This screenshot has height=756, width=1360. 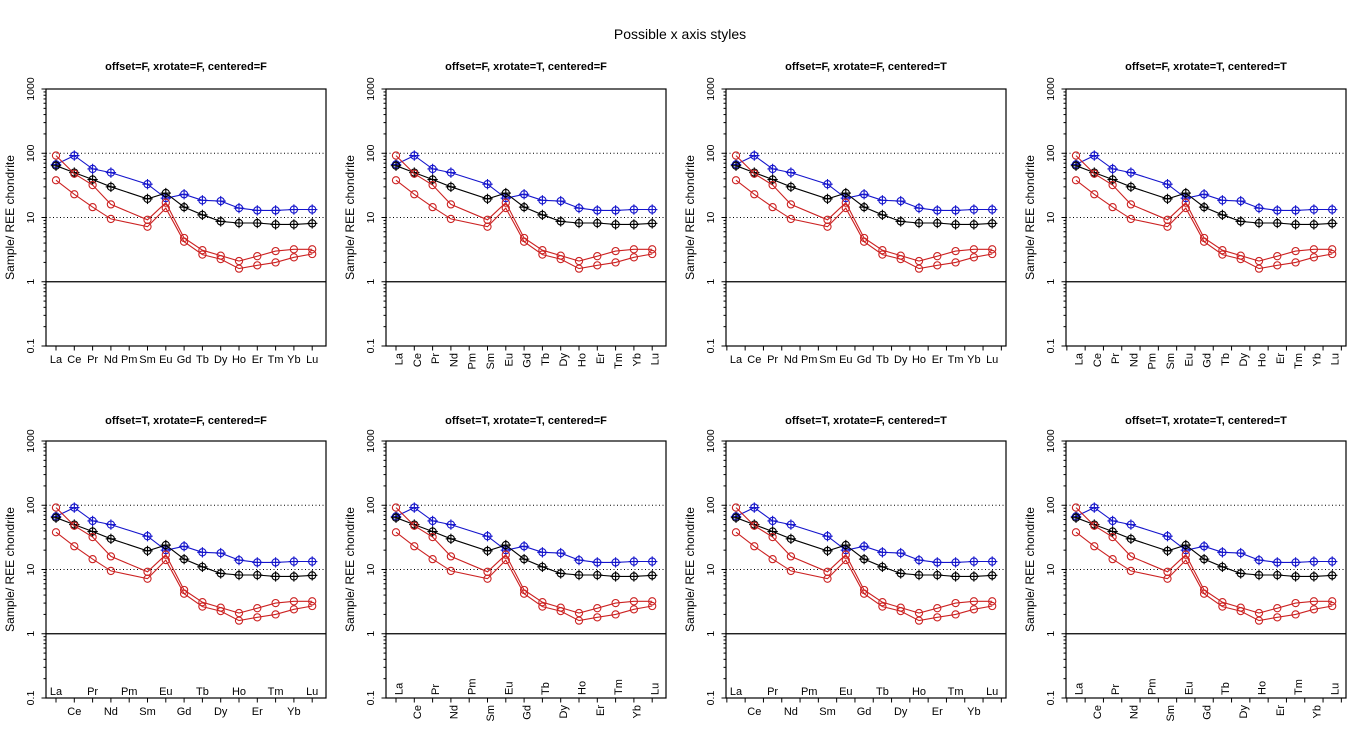 I want to click on subplot-title: offset=T, xrotate=T, centered=T, so click(x=1206, y=421).